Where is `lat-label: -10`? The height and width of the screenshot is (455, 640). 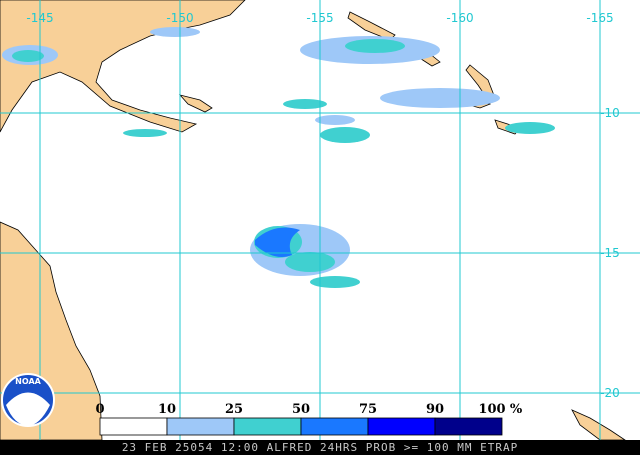
lat-label: -10 is located at coordinates (610, 113).